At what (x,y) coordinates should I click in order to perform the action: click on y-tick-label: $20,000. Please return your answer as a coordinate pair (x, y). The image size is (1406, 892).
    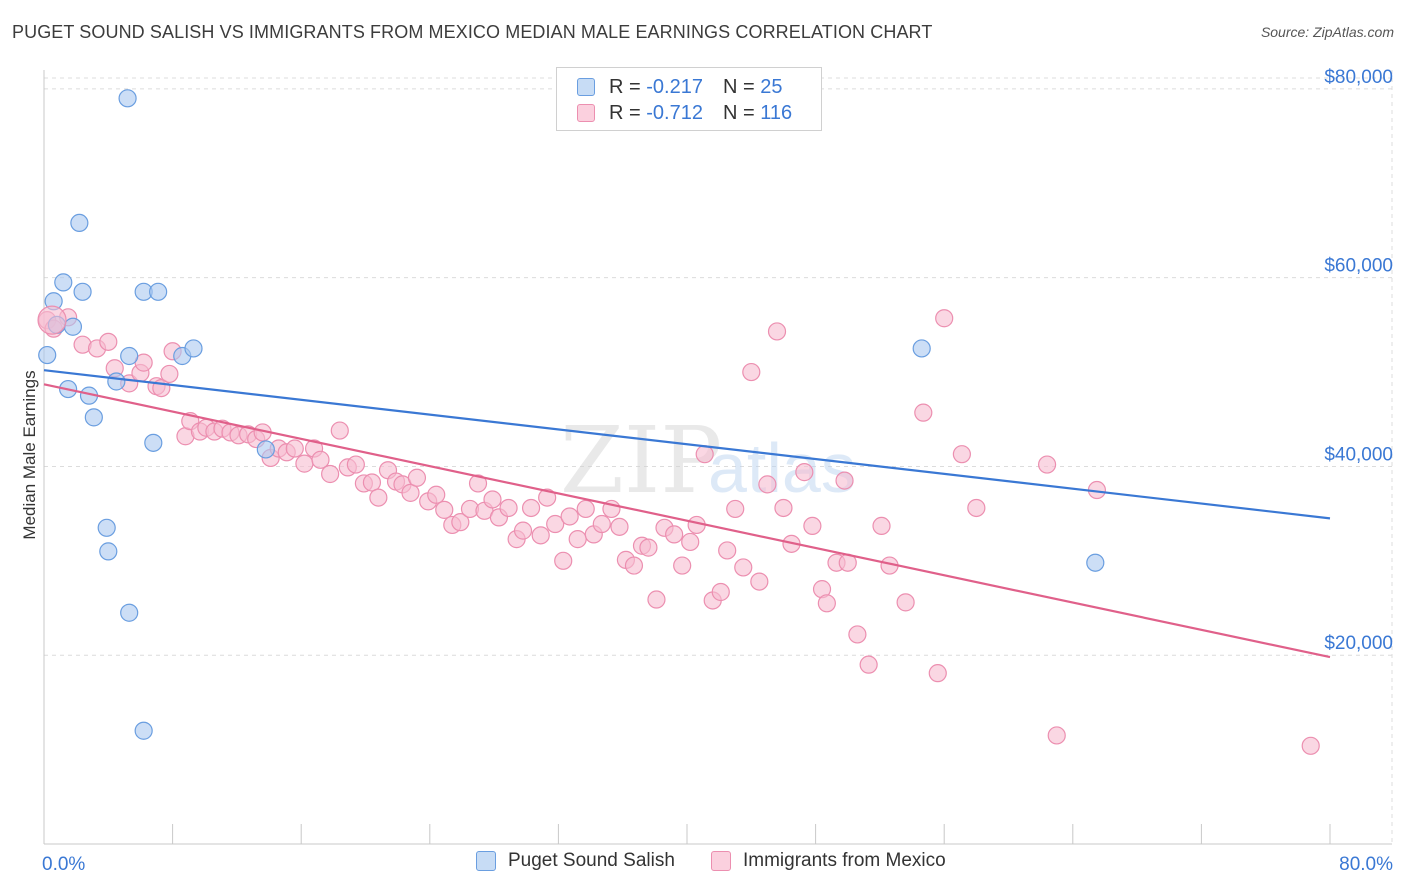
    Looking at the image, I should click on (1358, 643).